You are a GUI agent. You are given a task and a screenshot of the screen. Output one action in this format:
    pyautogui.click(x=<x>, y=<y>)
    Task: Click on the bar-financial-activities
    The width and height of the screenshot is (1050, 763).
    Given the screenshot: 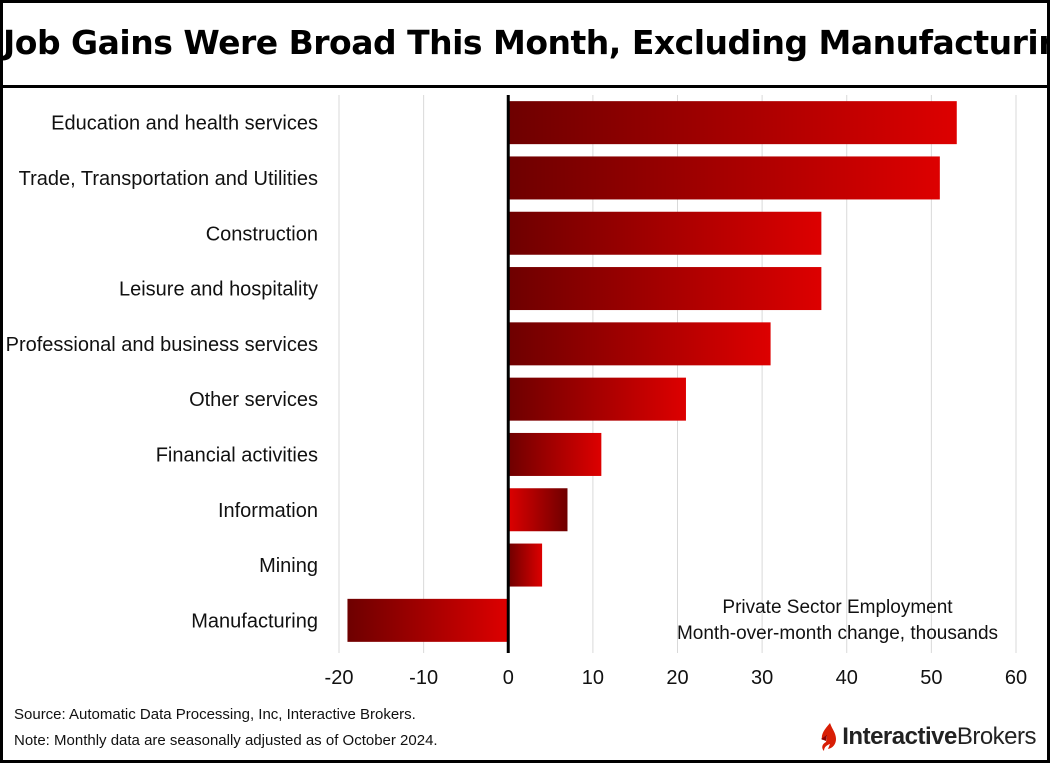 What is the action you would take?
    pyautogui.click(x=555, y=454)
    